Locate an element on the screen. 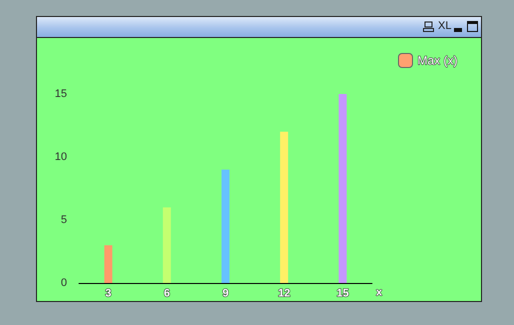 The height and width of the screenshot is (325, 514). x-tick-label: 15 is located at coordinates (342, 294).